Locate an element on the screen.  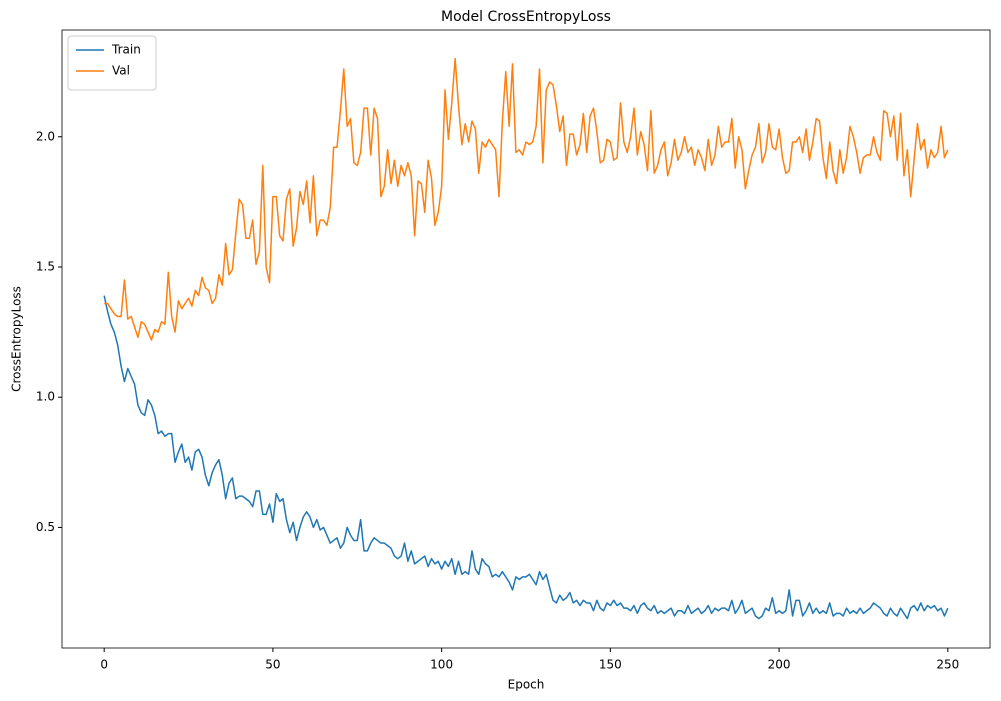
y-tick-label: 2.0 is located at coordinates (45, 136).